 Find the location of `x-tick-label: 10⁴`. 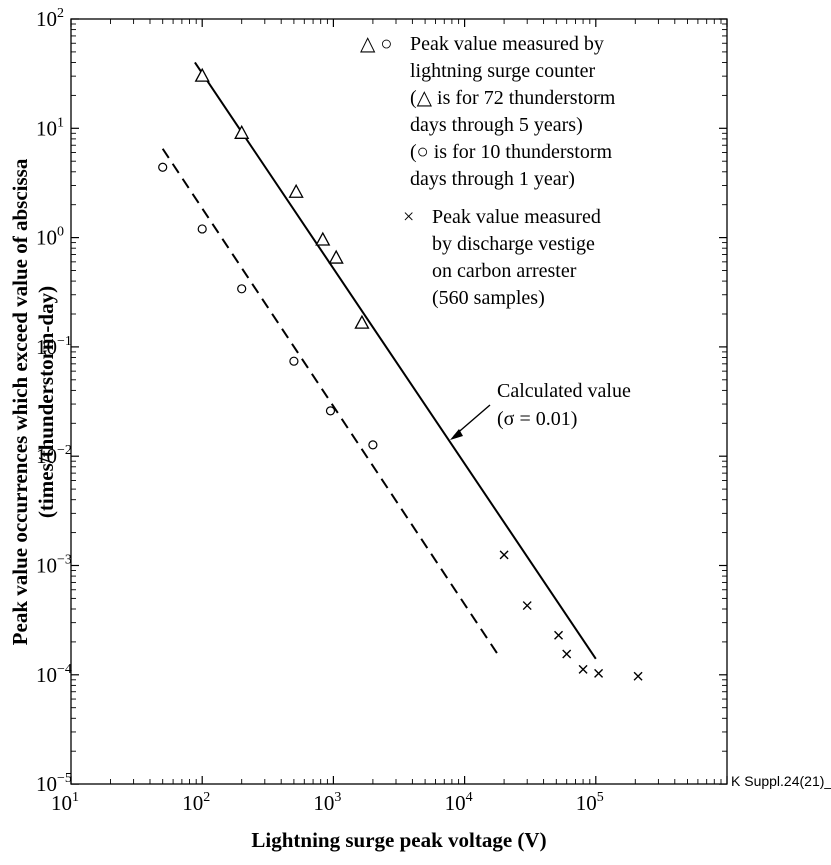

x-tick-label: 10⁴ is located at coordinates (459, 802).